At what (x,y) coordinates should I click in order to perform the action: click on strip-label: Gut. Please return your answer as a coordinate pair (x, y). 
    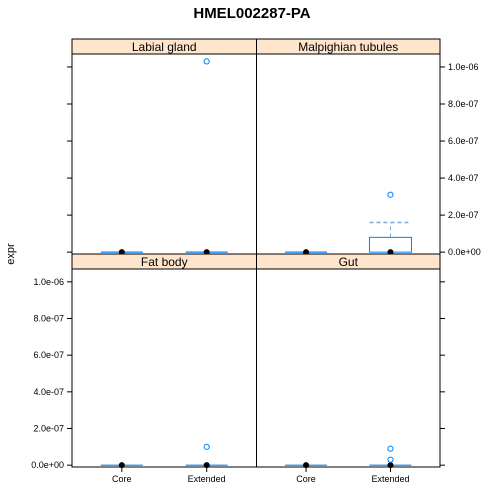
    Looking at the image, I should click on (349, 262).